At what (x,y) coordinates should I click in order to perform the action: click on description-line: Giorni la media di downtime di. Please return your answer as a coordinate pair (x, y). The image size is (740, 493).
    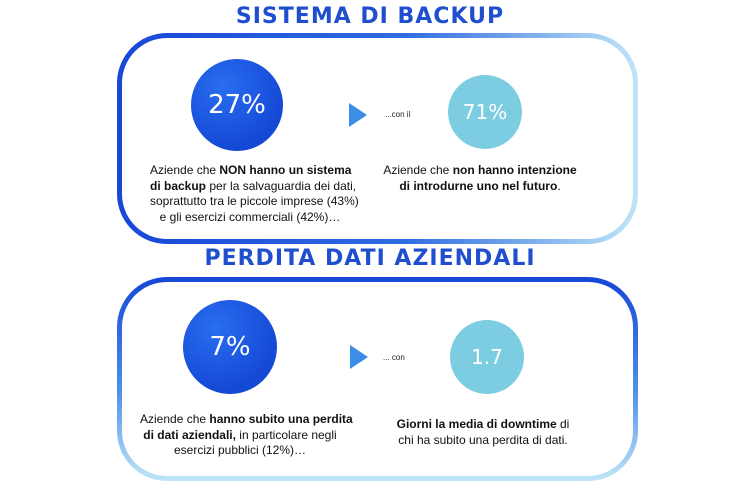
    Looking at the image, I should click on (483, 425).